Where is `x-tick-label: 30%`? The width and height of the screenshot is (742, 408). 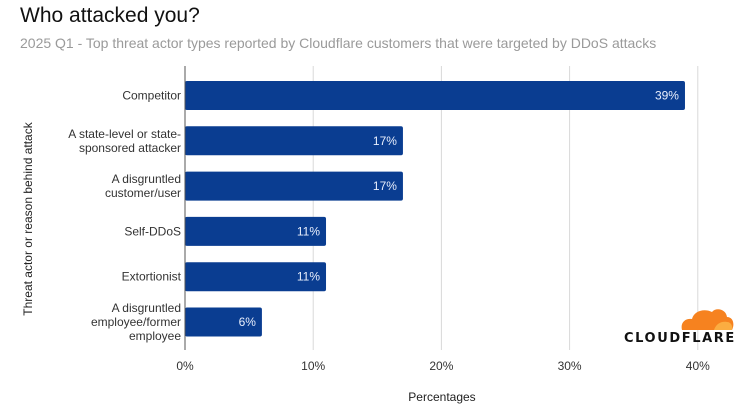 x-tick-label: 30% is located at coordinates (570, 366).